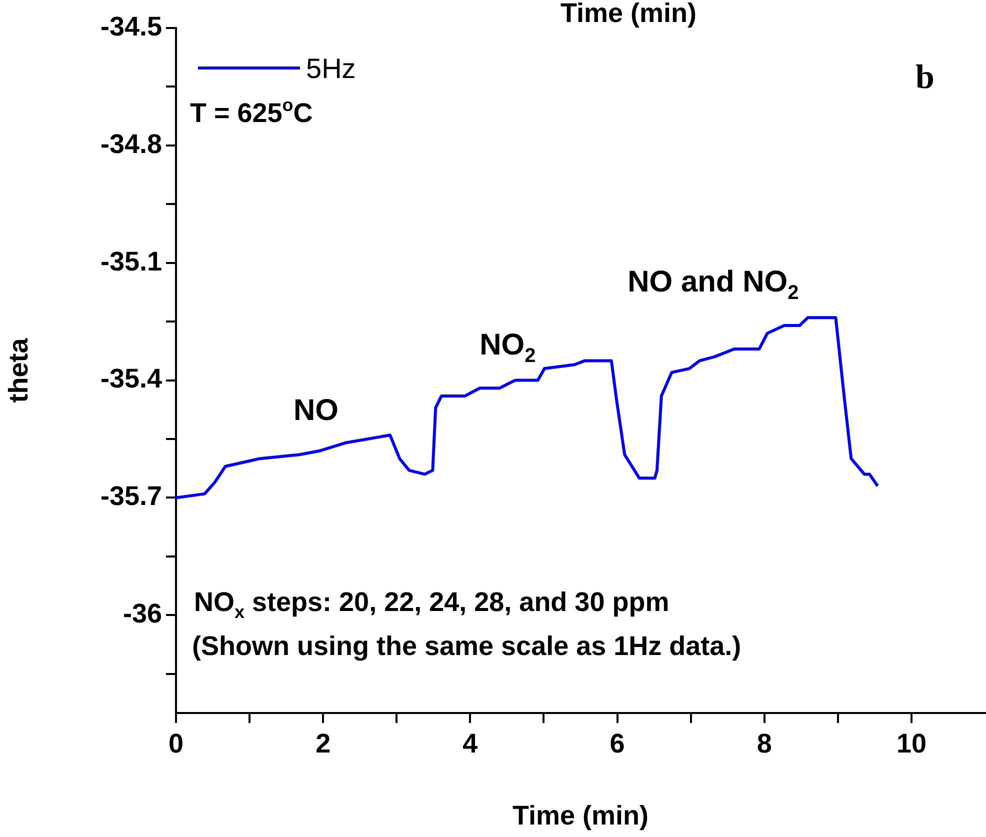  Describe the element at coordinates (131, 143) in the screenshot. I see `y-tick-label: -34.8` at that location.